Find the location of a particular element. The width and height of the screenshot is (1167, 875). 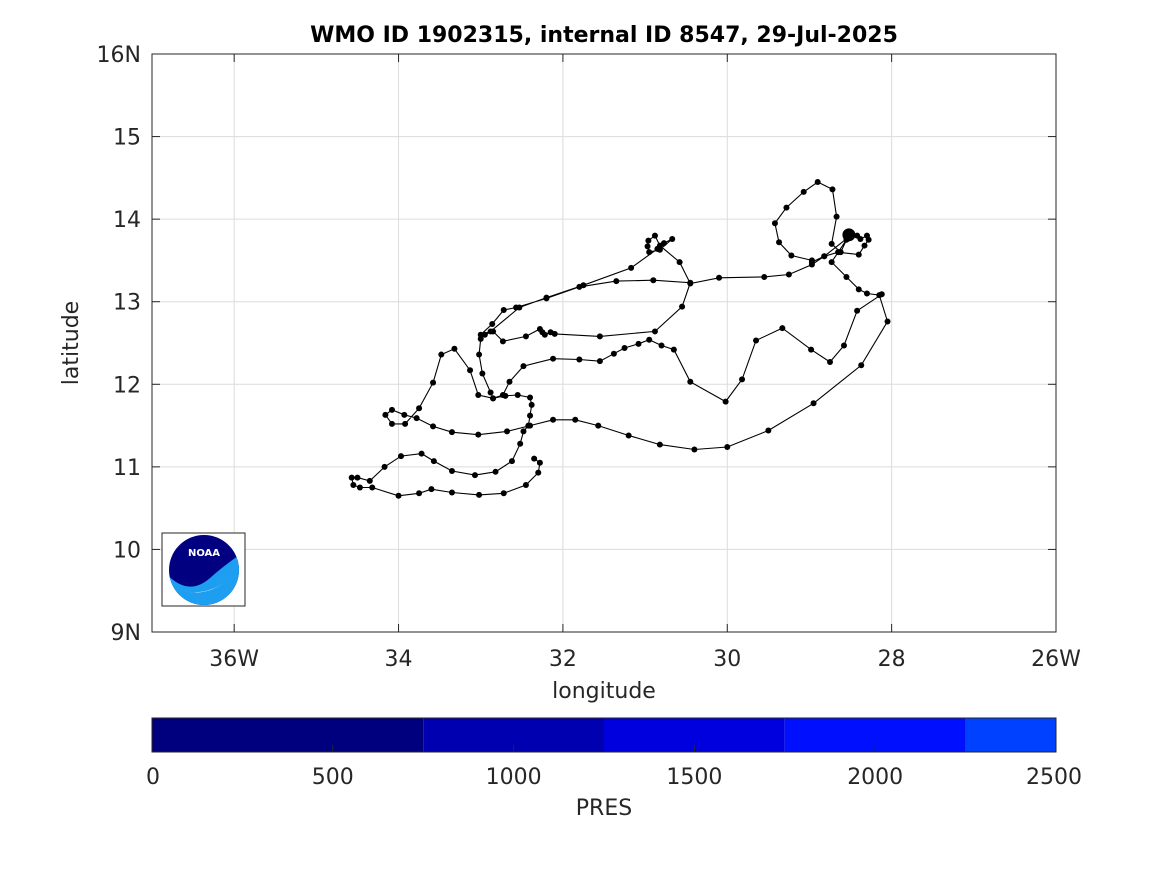

colorbar-ticks: 0 500 1000 1500 2000 2500 is located at coordinates (614, 767).